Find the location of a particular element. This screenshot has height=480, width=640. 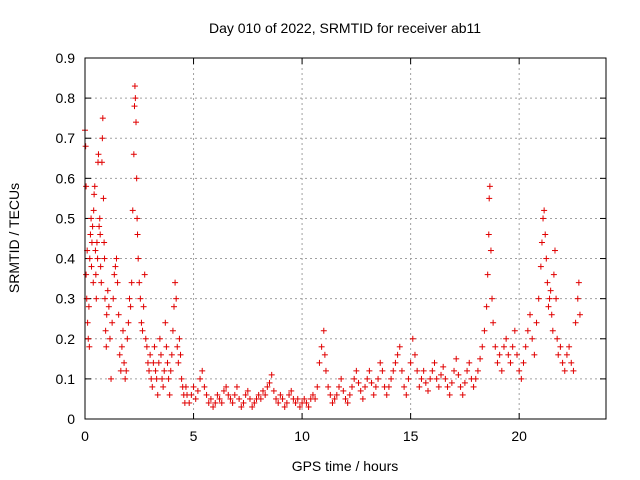

y-tick-label: 0.5 is located at coordinates (66, 218).